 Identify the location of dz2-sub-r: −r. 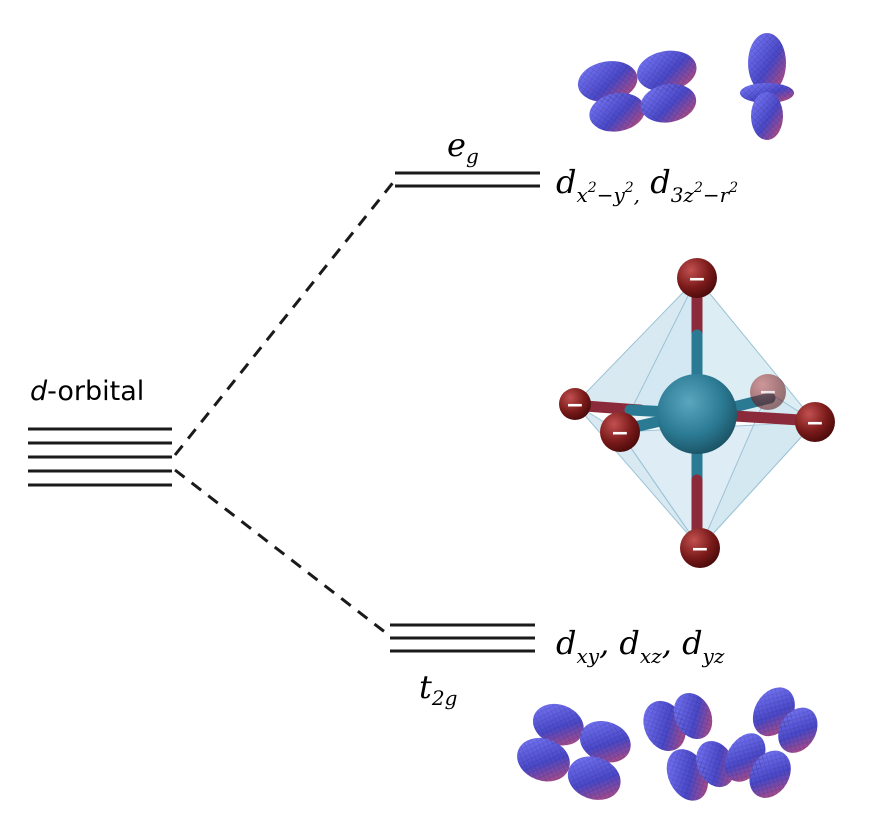
(716, 195).